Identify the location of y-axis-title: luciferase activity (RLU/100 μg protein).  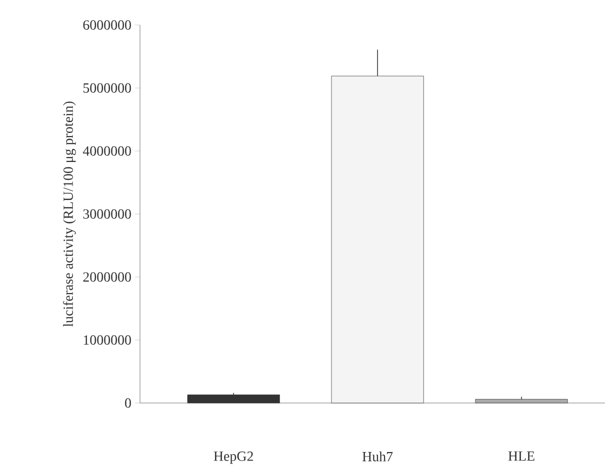
(69, 214).